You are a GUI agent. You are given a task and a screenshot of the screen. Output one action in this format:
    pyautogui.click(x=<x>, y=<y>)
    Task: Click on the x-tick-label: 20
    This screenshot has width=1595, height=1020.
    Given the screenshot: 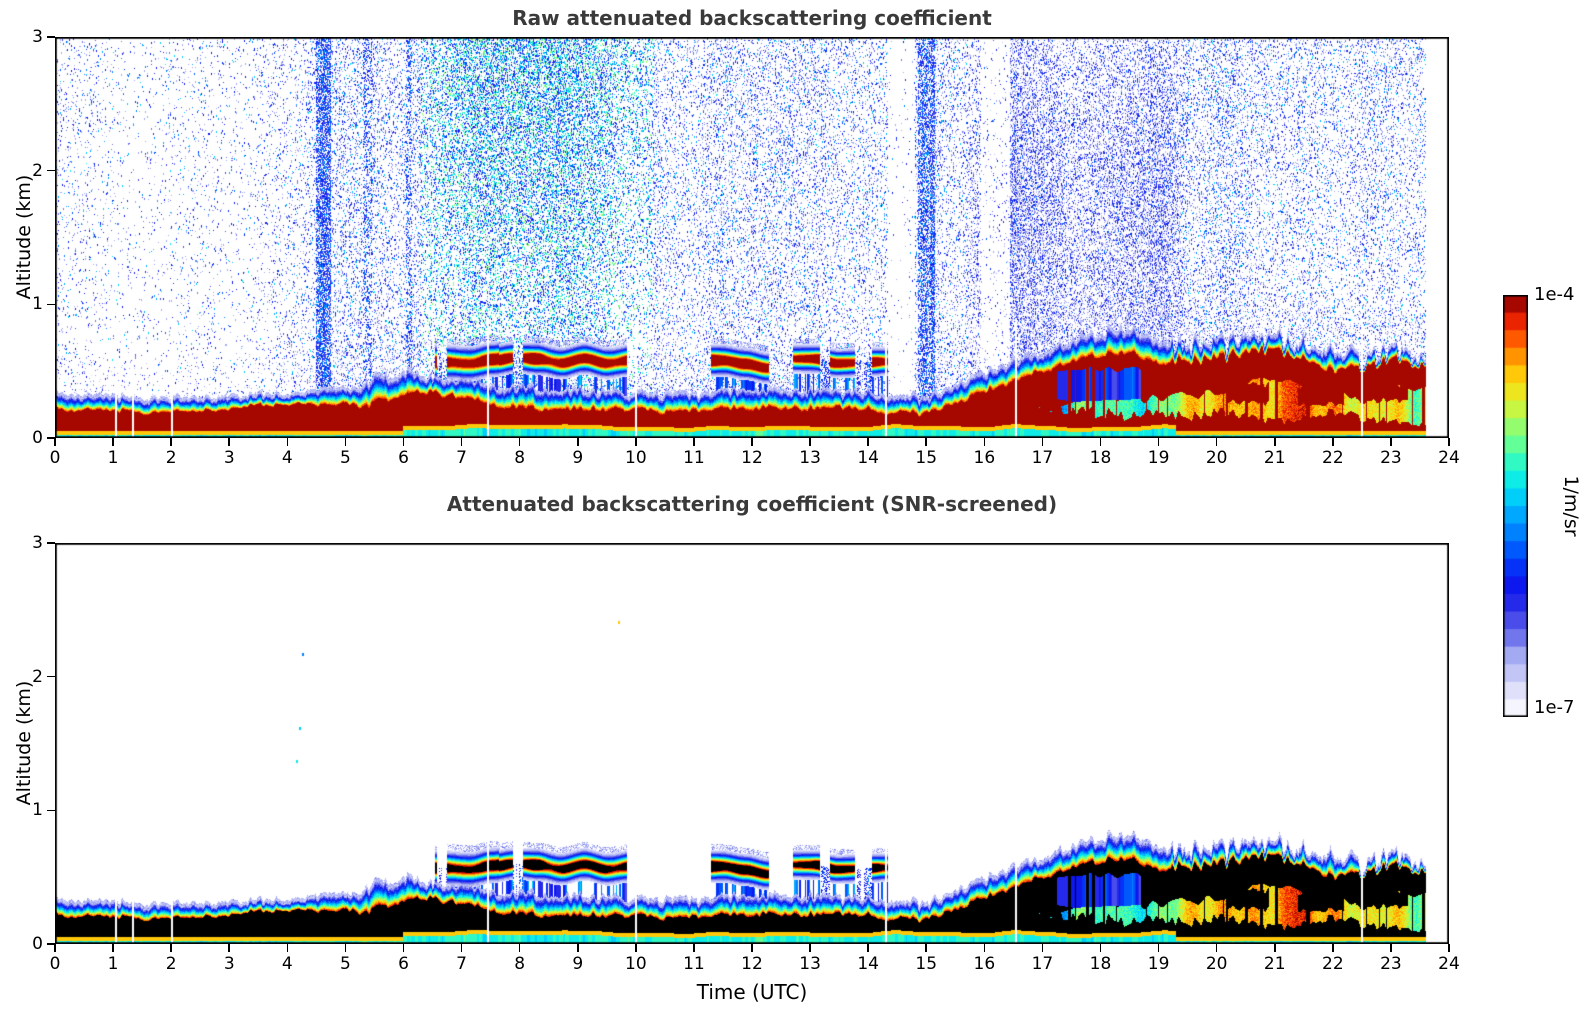 What is the action you would take?
    pyautogui.click(x=1216, y=964)
    